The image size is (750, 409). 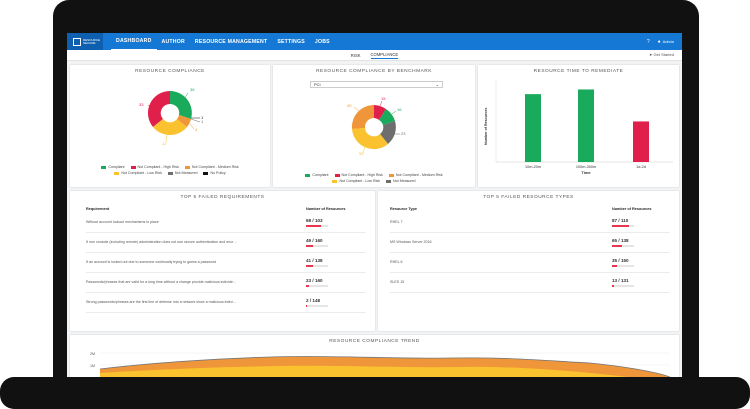 I want to click on compliance-donut: 36 33 4 12 1 1, so click(x=171, y=116).